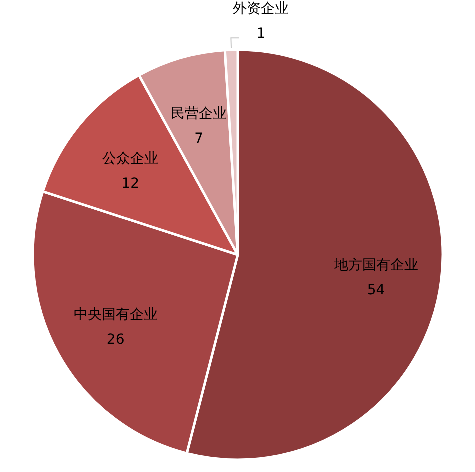 Image resolution: width=475 pixels, height=472 pixels. Describe the element at coordinates (261, 9) in the screenshot. I see `slice-label: 外资企业` at that location.